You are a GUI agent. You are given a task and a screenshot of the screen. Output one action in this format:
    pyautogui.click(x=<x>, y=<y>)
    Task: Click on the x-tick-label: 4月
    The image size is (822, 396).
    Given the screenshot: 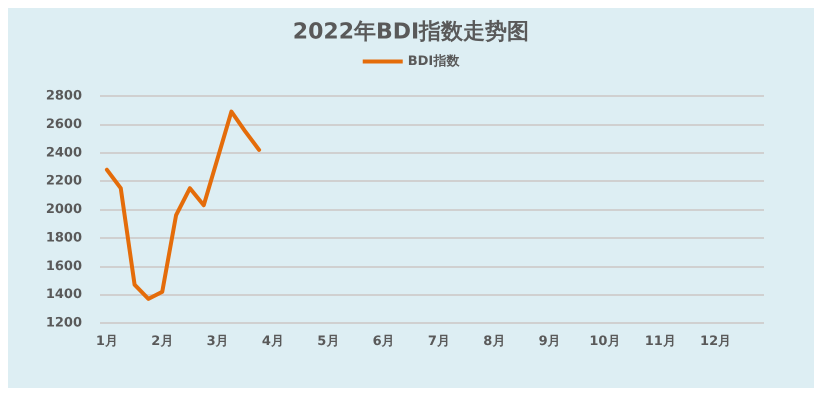 What is the action you would take?
    pyautogui.click(x=273, y=341)
    